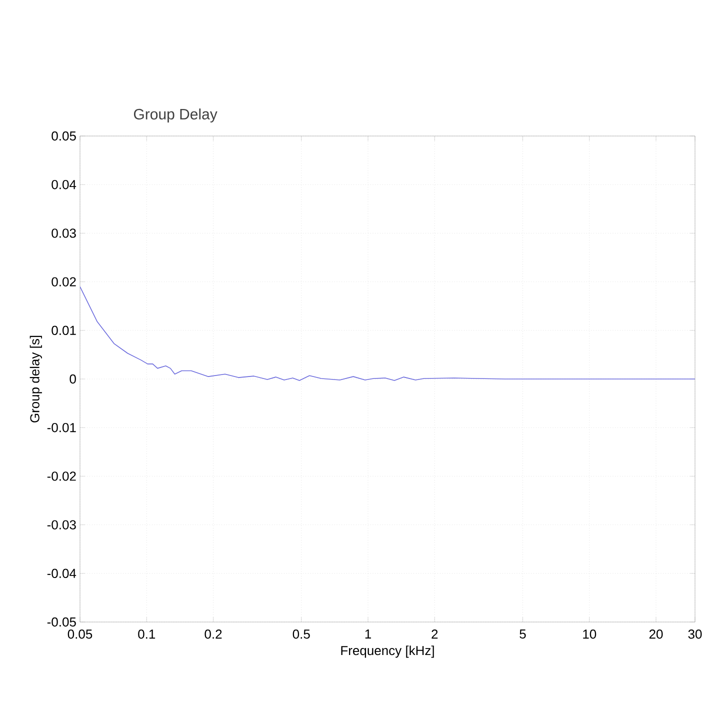  I want to click on x-tick-label: 0.05, so click(80, 634).